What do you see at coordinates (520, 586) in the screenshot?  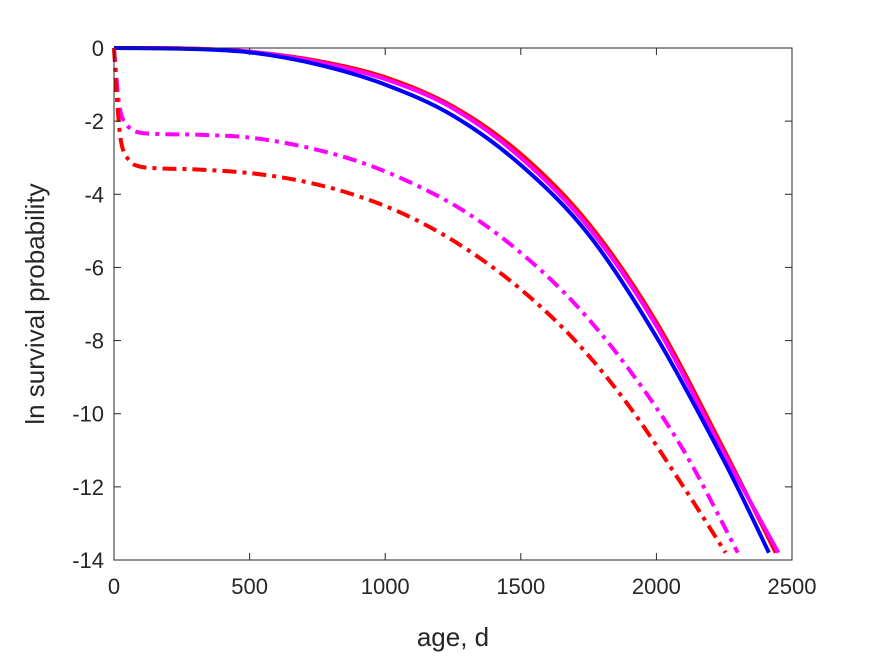 I see `x-tick-label: 1500` at bounding box center [520, 586].